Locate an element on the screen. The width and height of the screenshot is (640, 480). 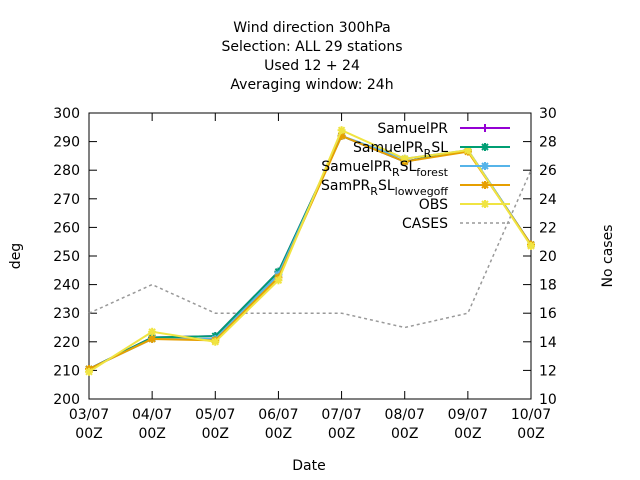
y-tick-label: 260 is located at coordinates (66, 228).